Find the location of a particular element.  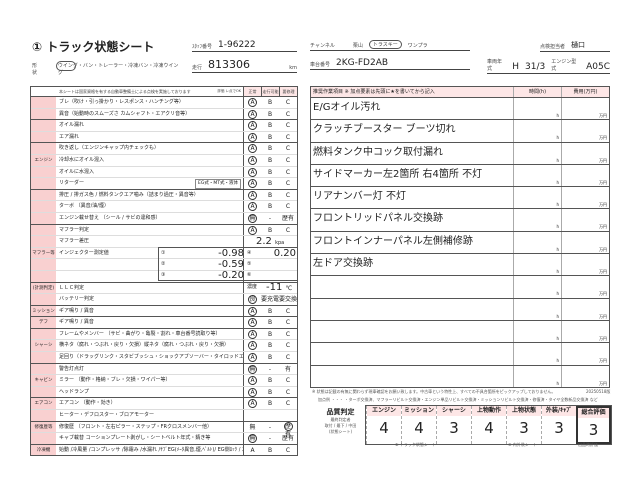

grade-option: 有 is located at coordinates (288, 369).